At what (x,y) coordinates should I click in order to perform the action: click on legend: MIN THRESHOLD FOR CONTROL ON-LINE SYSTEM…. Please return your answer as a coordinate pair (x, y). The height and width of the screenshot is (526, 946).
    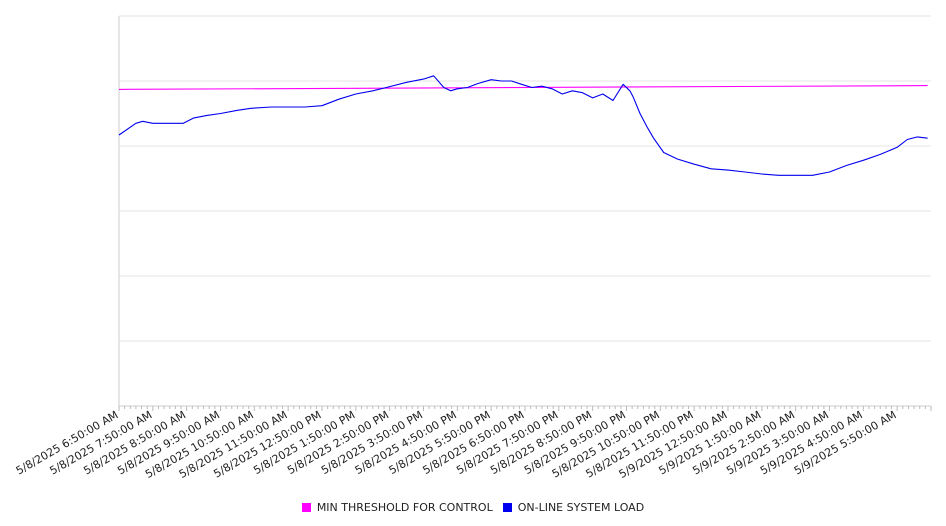
    Looking at the image, I should click on (473, 507).